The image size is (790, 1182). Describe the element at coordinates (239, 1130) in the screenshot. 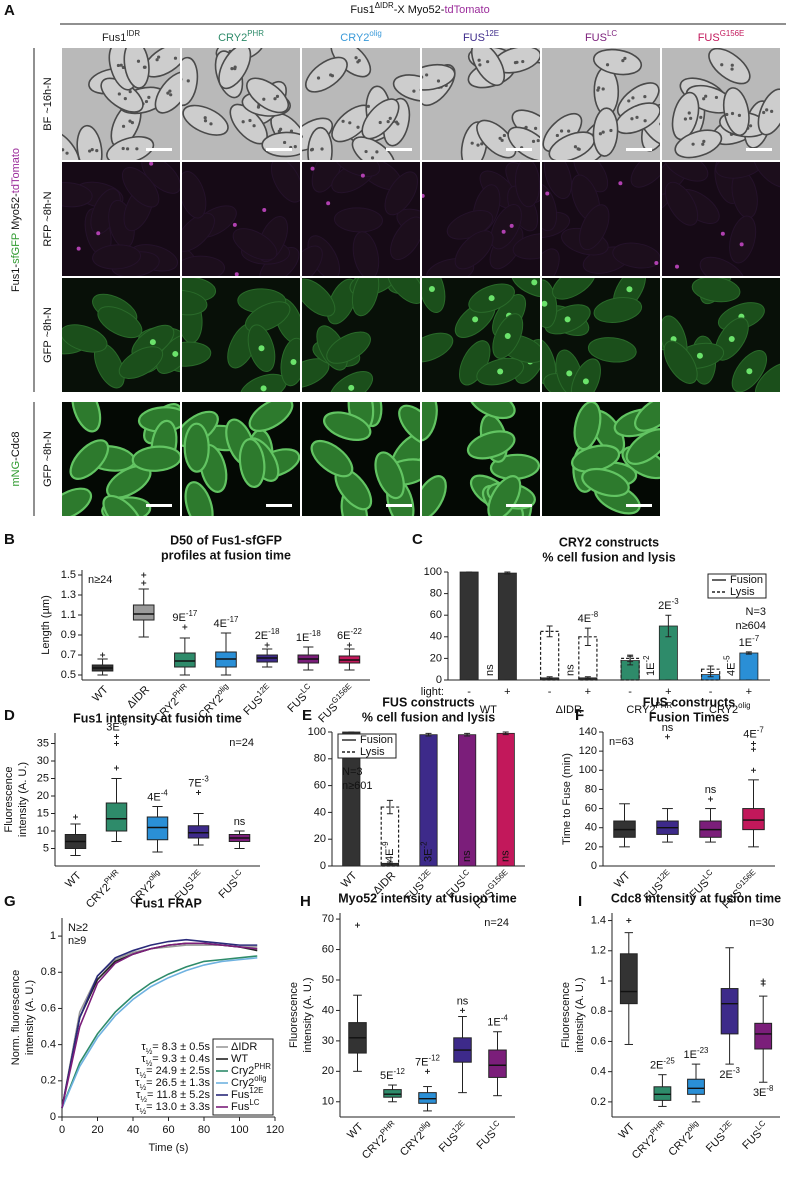

I see `x-tick-label: 100` at that location.